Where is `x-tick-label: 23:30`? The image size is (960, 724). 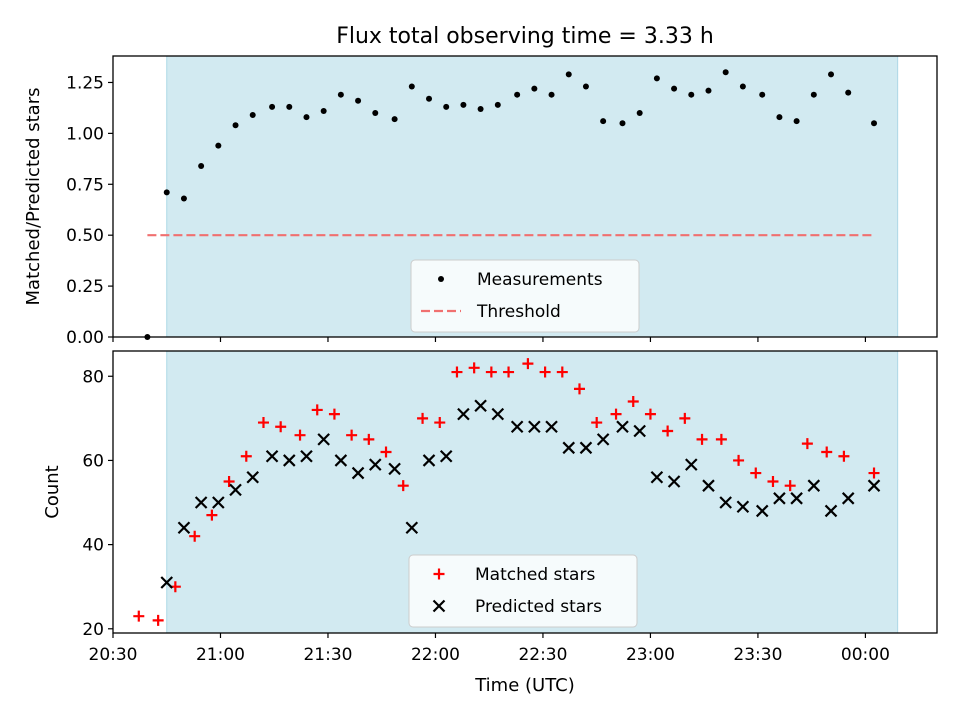 x-tick-label: 23:30 is located at coordinates (757, 655).